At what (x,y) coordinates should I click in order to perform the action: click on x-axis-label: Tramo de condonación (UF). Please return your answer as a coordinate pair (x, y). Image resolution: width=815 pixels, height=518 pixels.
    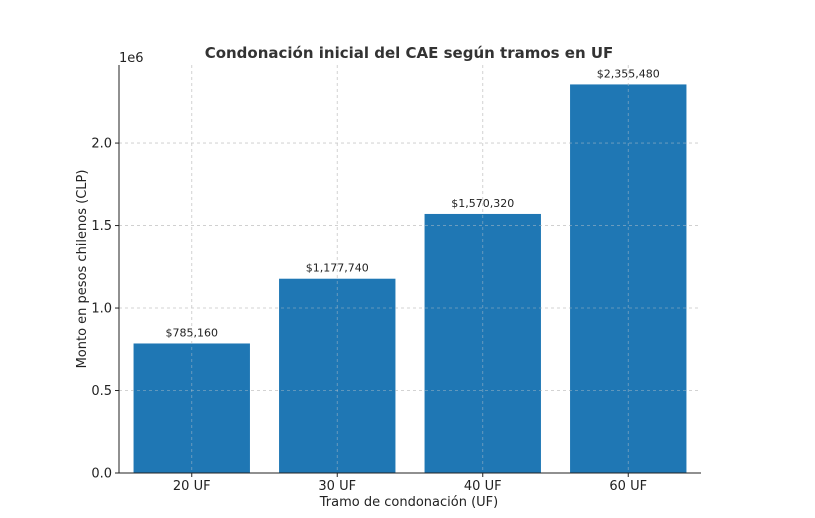
    Looking at the image, I should click on (408, 502).